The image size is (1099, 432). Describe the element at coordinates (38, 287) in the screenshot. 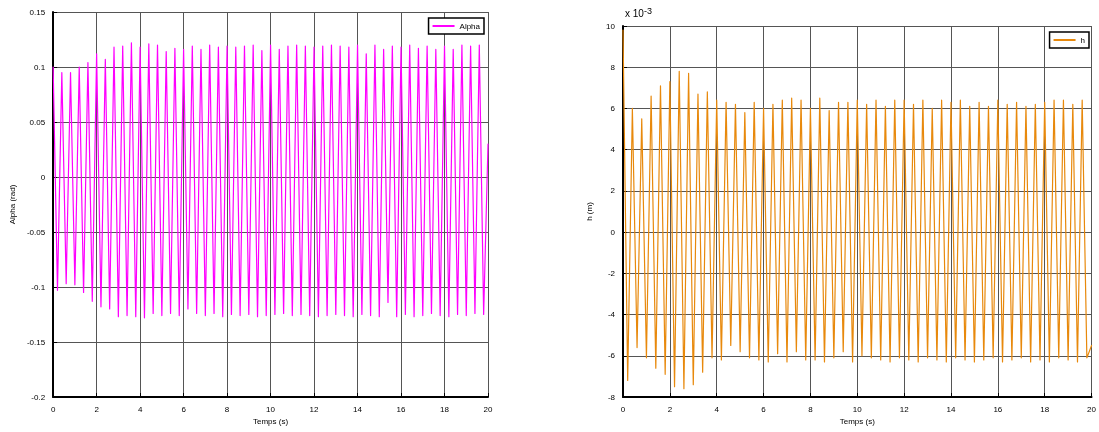

I see `y-tick-label: -0.1` at that location.